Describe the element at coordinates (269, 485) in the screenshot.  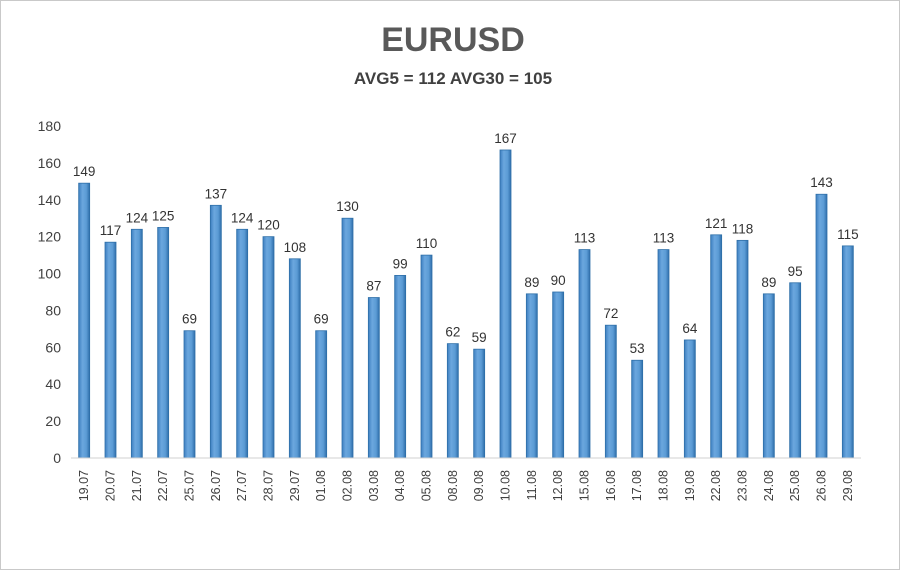
I see `x-tick-label: 28.07` at that location.